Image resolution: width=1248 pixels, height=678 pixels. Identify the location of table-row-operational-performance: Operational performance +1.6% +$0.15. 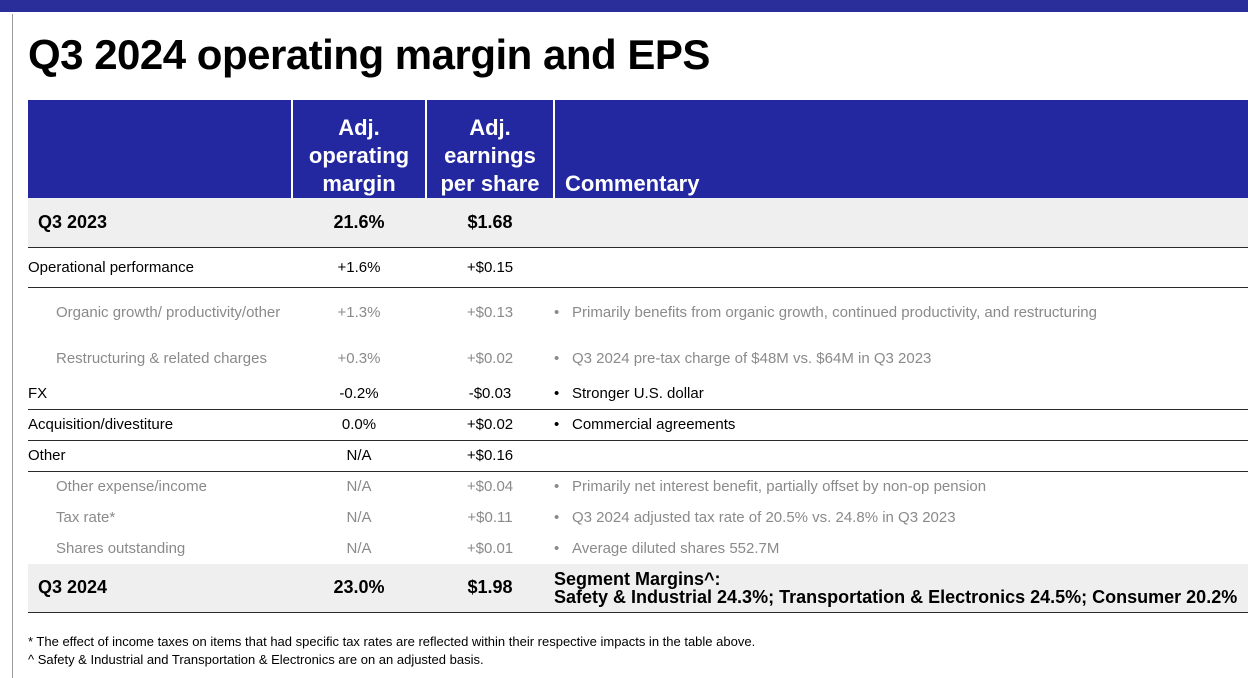
(638, 267).